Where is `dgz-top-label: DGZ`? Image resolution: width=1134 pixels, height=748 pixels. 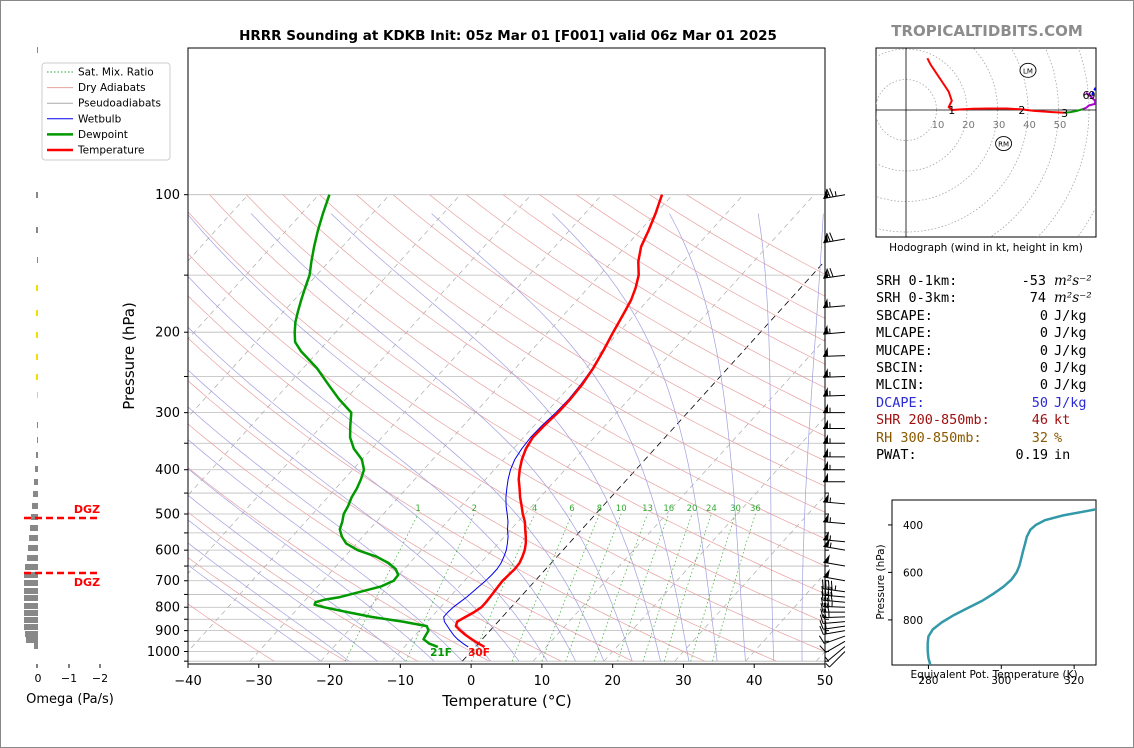 dgz-top-label: DGZ is located at coordinates (87, 509).